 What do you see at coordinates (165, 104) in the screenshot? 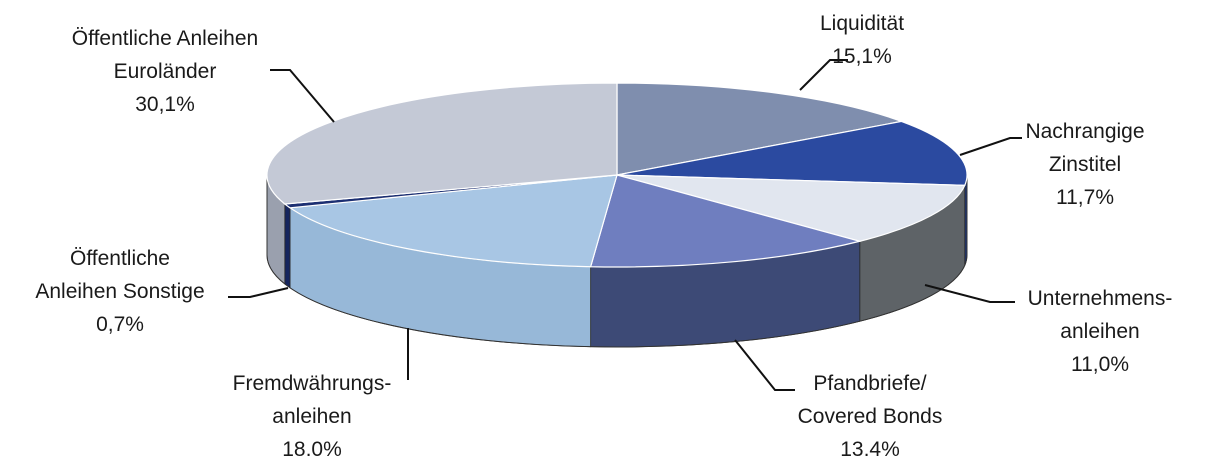
I see `slice-percent-6: 30,1%` at bounding box center [165, 104].